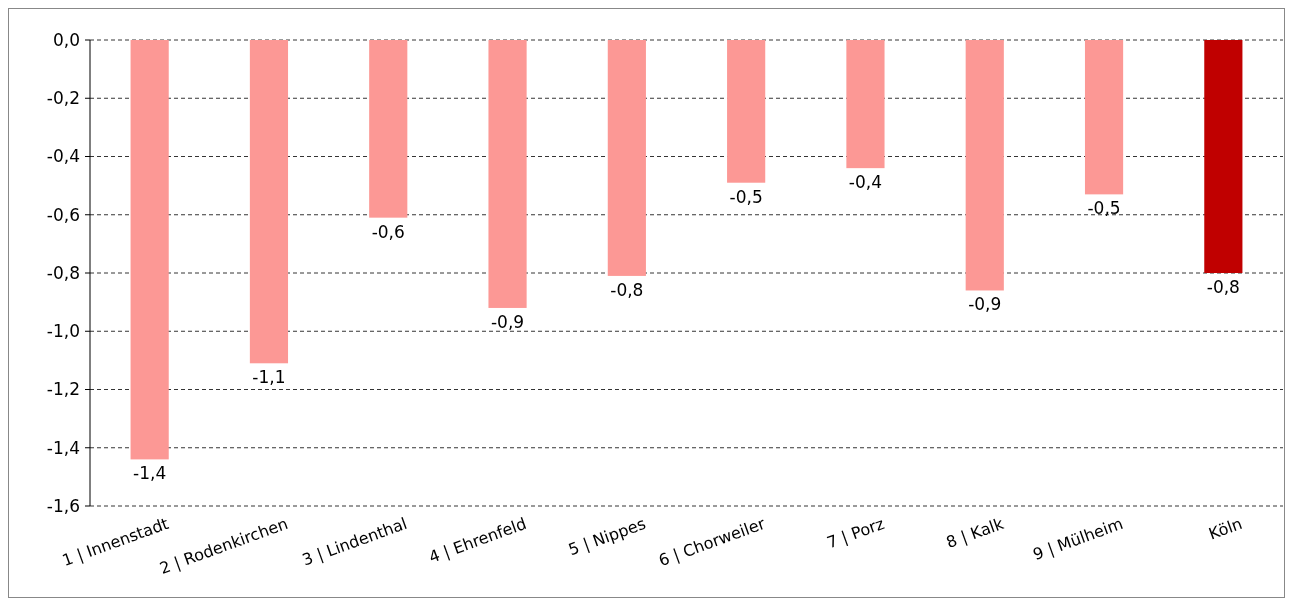  Describe the element at coordinates (63, 214) in the screenshot. I see `y-tick-label: -0,6` at that location.